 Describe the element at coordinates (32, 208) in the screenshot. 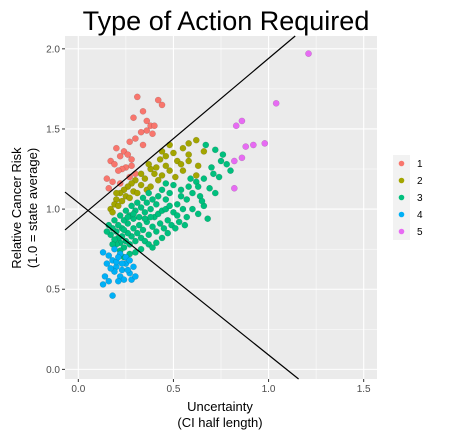

I see `y-axis-title-line2: (1.0 = state average)` at that location.